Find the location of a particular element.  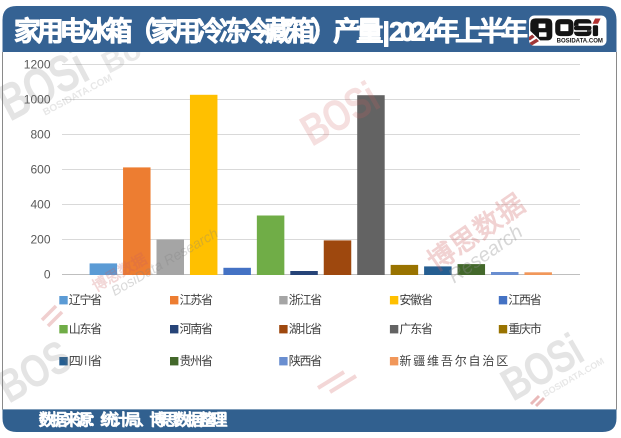

svg-text: 山东省 is located at coordinates (87, 329).